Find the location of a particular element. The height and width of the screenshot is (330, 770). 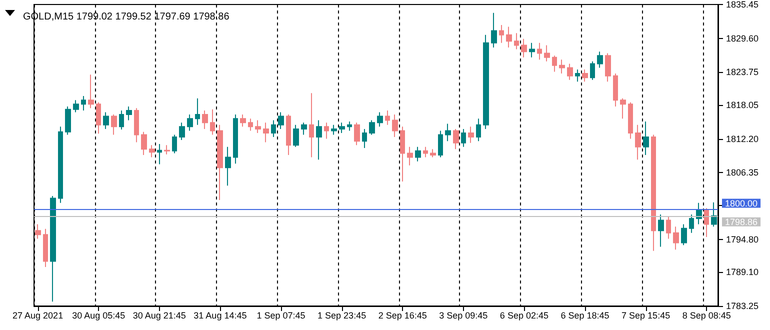

x-tick-label: 31 Aug 14:45 is located at coordinates (220, 315).